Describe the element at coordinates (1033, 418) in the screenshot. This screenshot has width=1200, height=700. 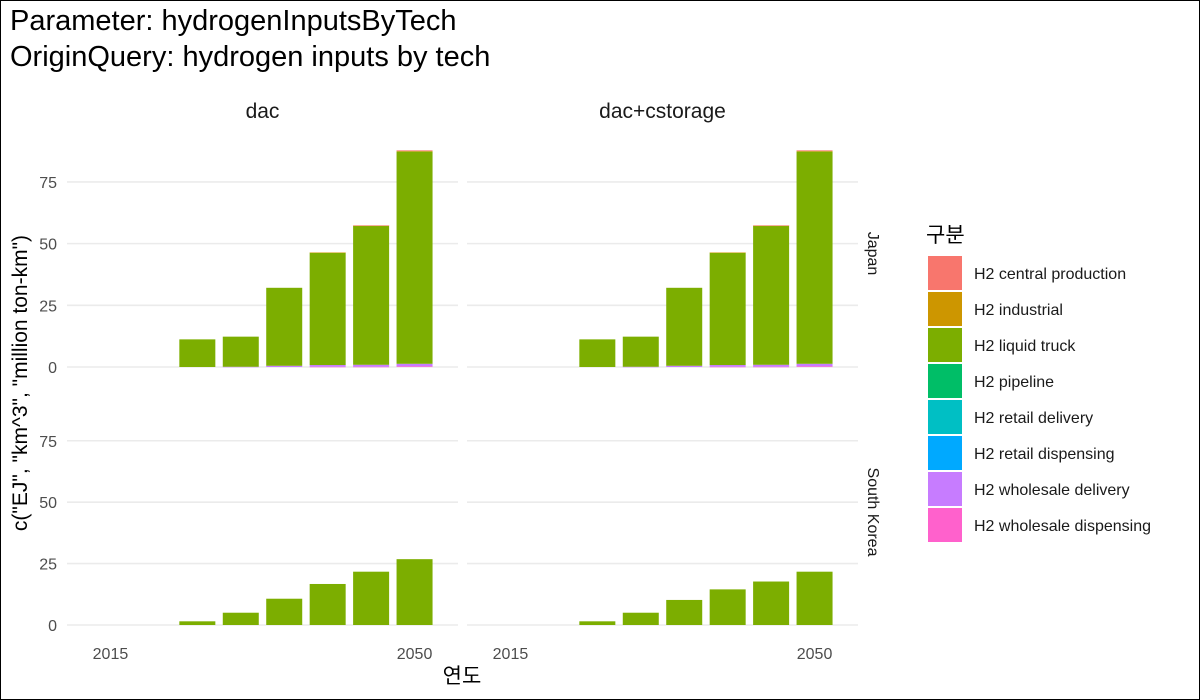
I see `legend-label: H2 retail delivery` at that location.